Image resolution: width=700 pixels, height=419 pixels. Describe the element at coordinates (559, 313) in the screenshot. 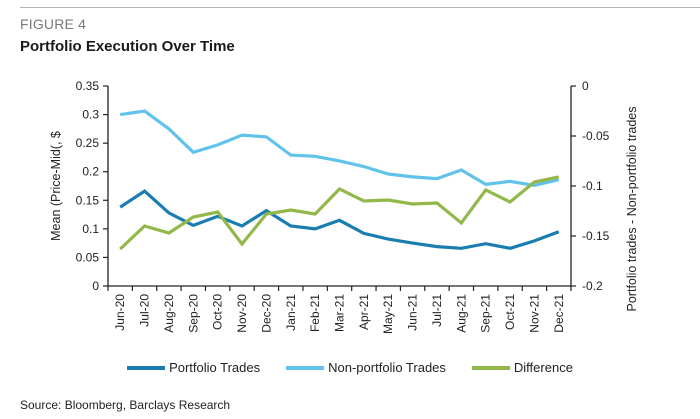

I see `x-tick-label: Dec-21` at that location.